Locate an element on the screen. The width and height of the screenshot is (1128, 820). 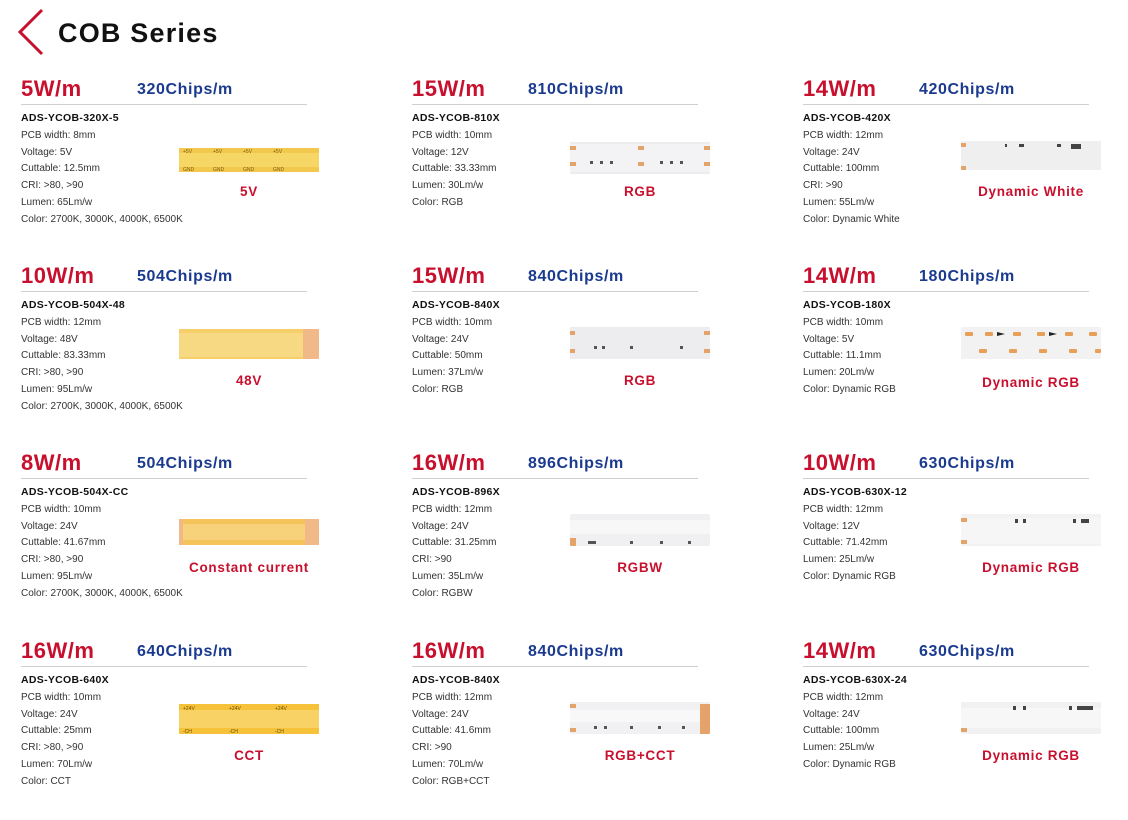
spec-item: Color: RGB+CCT is located at coordinates (451, 781).